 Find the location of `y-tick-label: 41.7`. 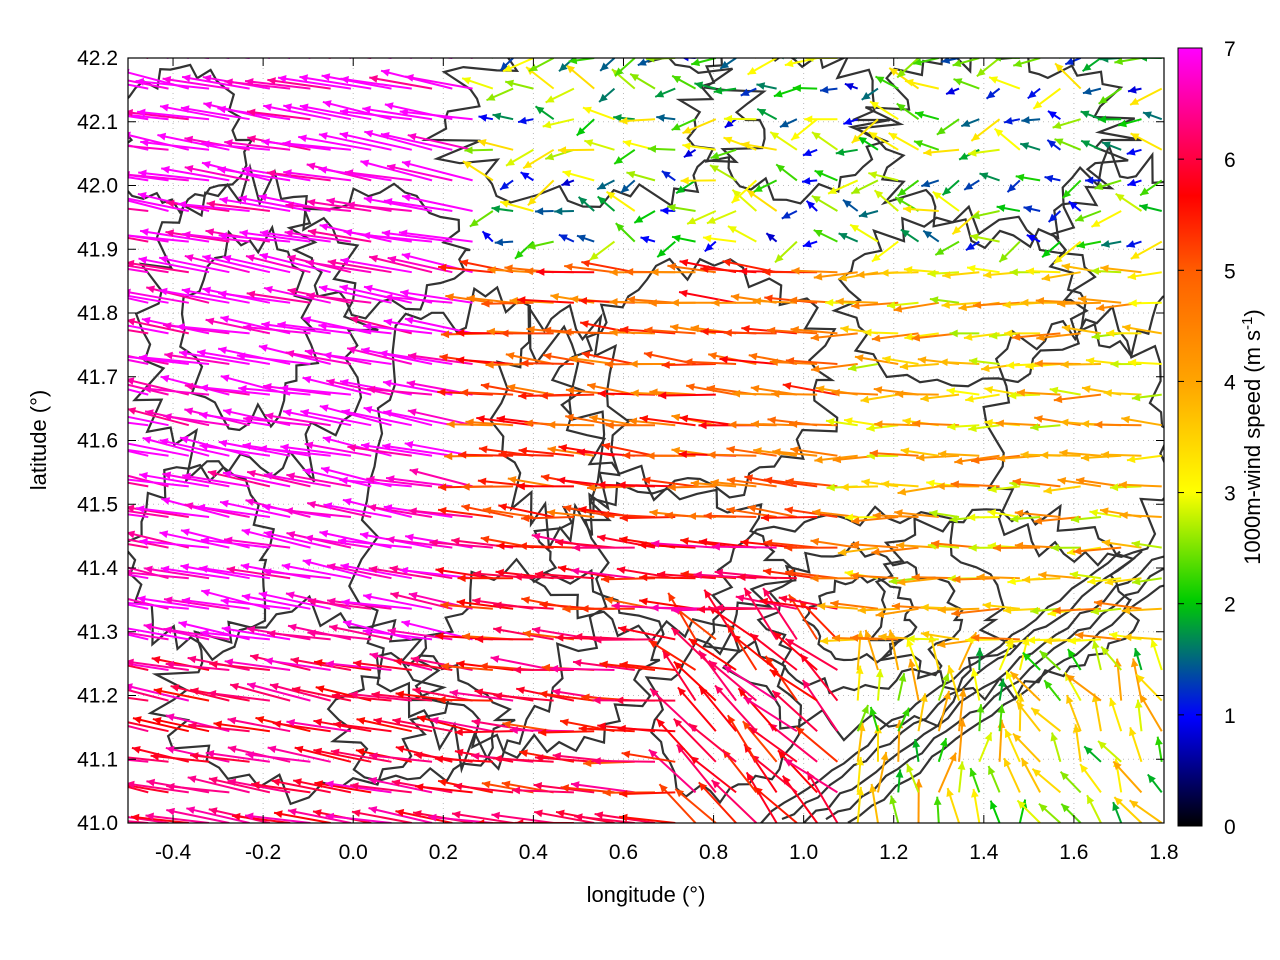

y-tick-label: 41.7 is located at coordinates (97, 377).